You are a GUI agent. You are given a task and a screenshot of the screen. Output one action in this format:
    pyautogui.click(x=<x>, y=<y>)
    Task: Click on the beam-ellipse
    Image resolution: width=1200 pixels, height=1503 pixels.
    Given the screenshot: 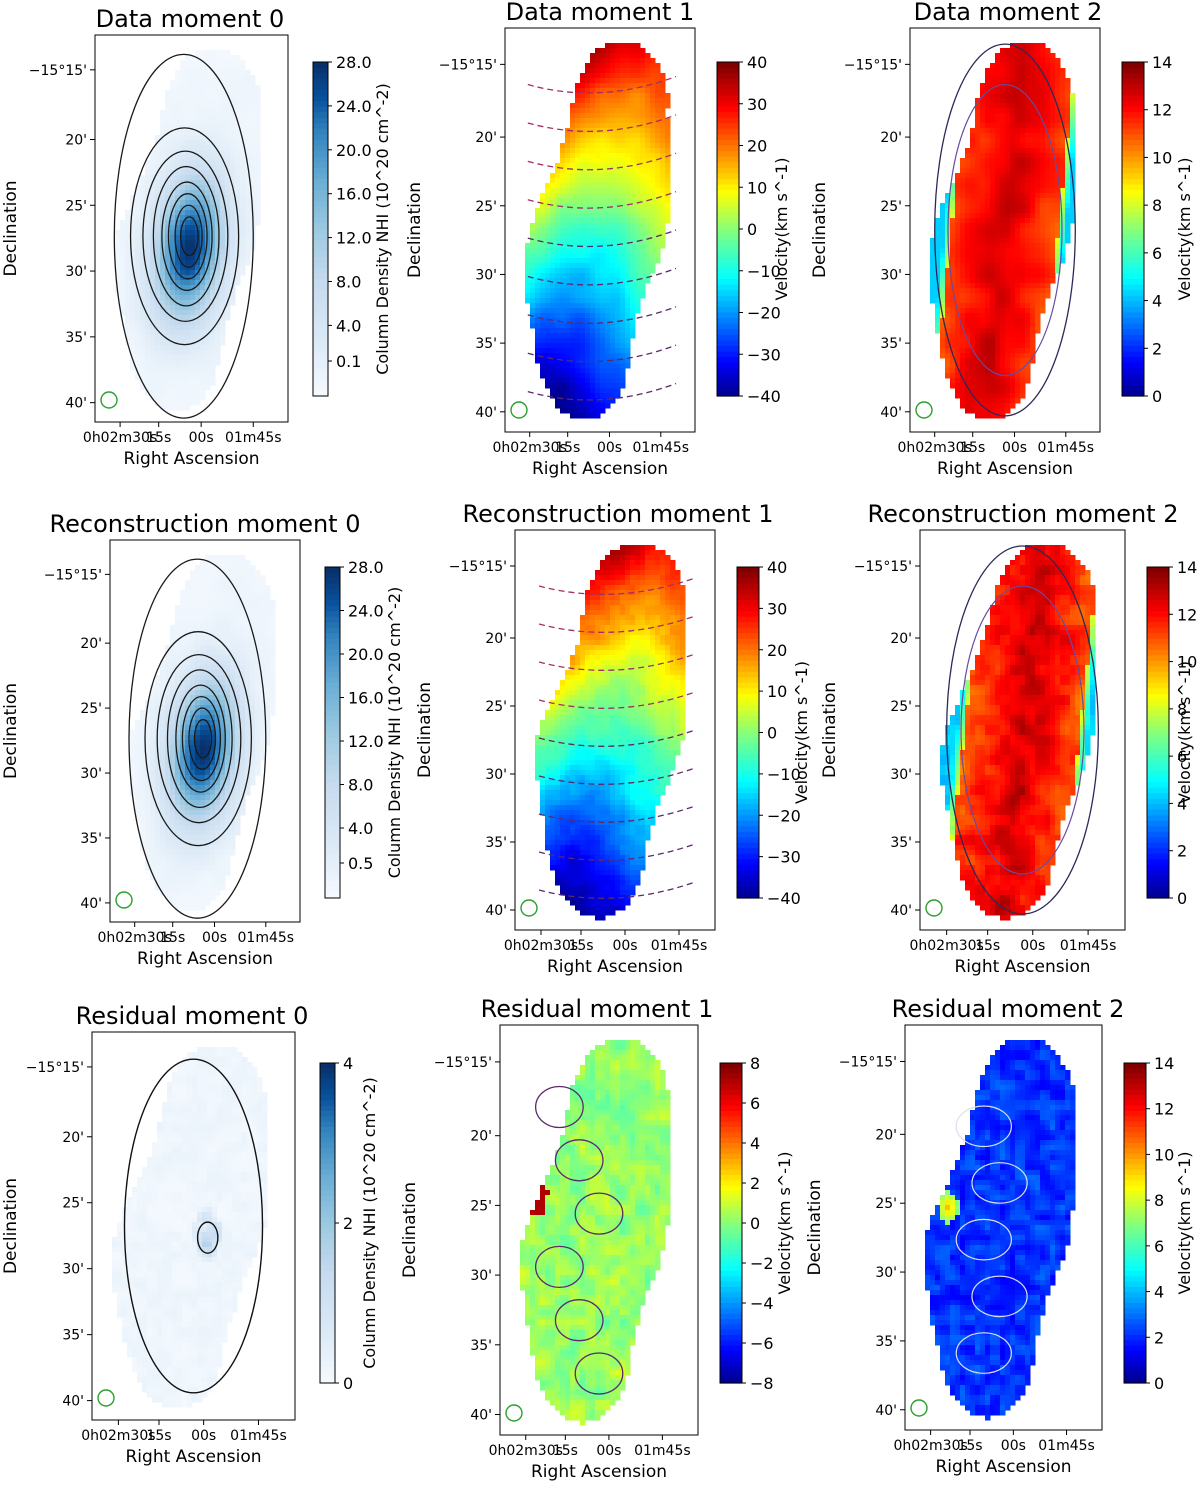 What is the action you would take?
    pyautogui.click(x=109, y=400)
    